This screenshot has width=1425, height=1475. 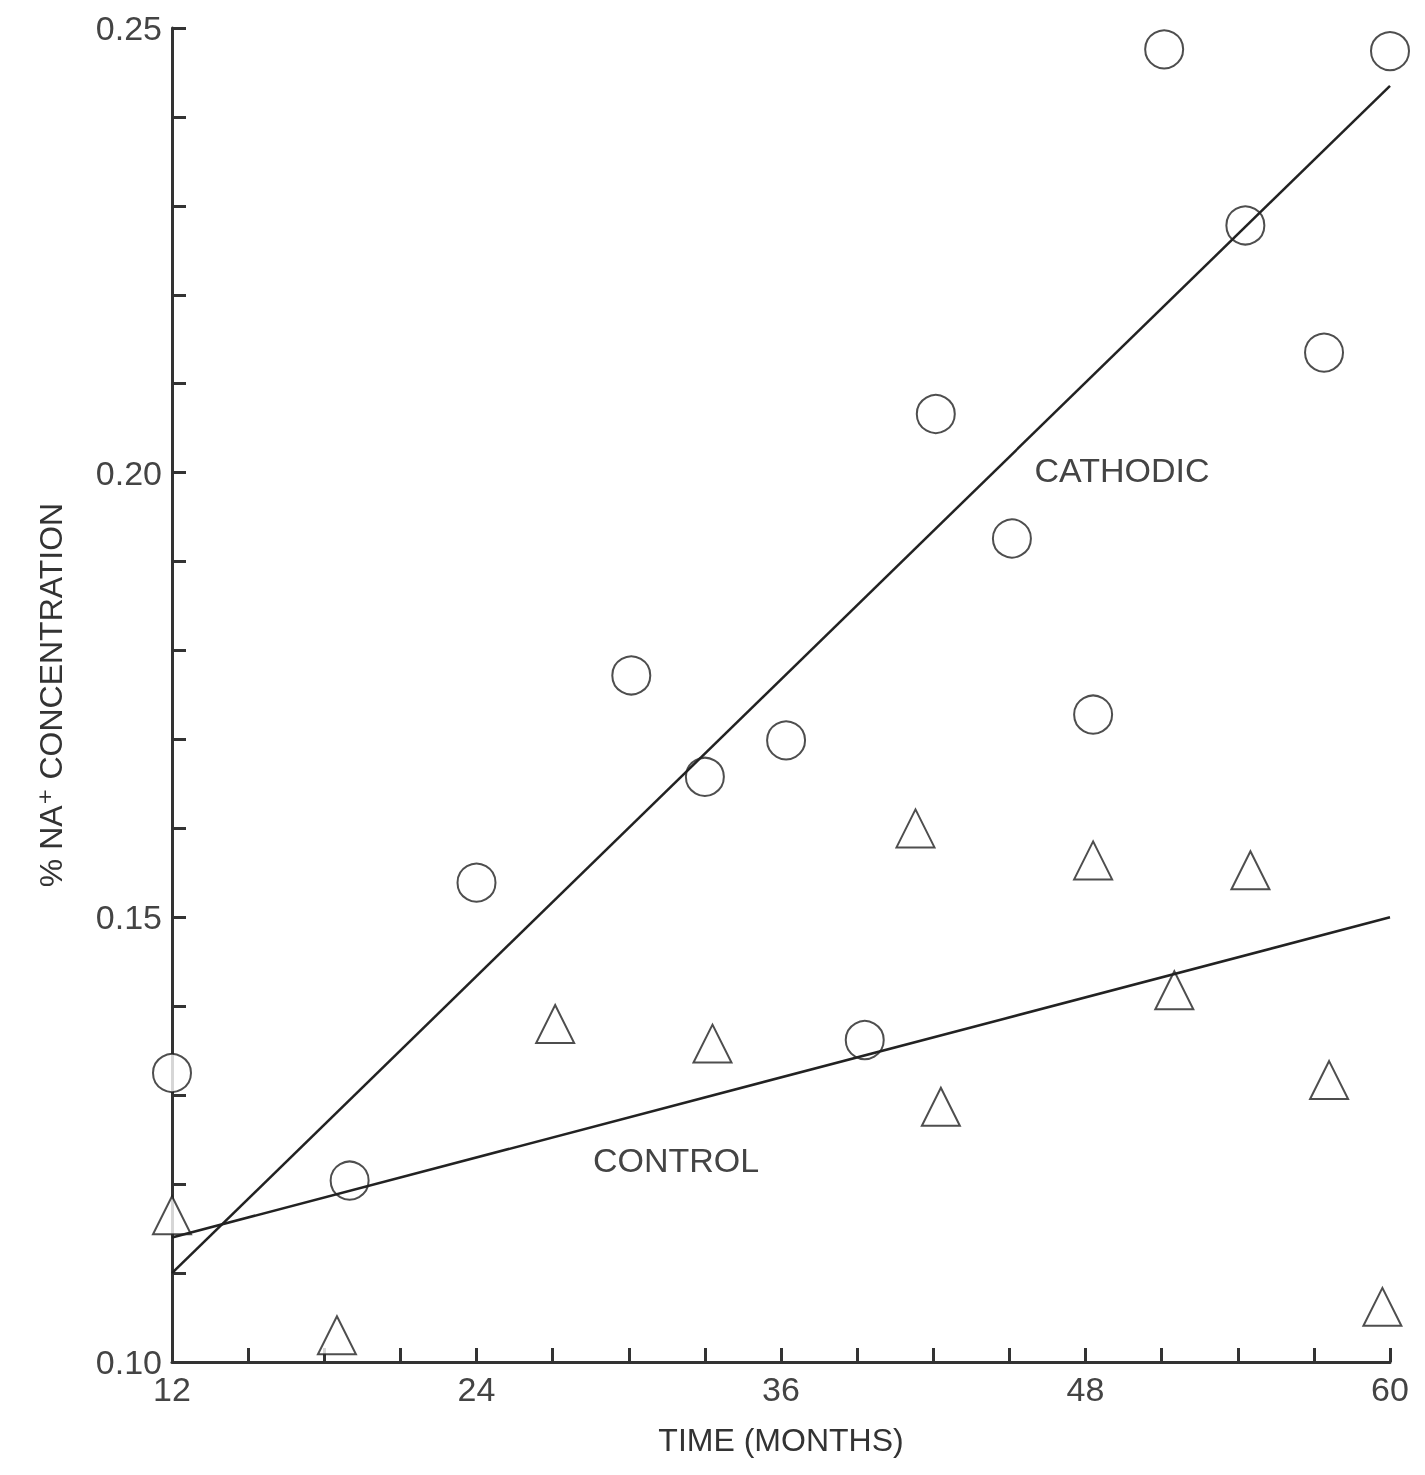 I want to click on annotation: CATHODIC, so click(x=1122, y=470).